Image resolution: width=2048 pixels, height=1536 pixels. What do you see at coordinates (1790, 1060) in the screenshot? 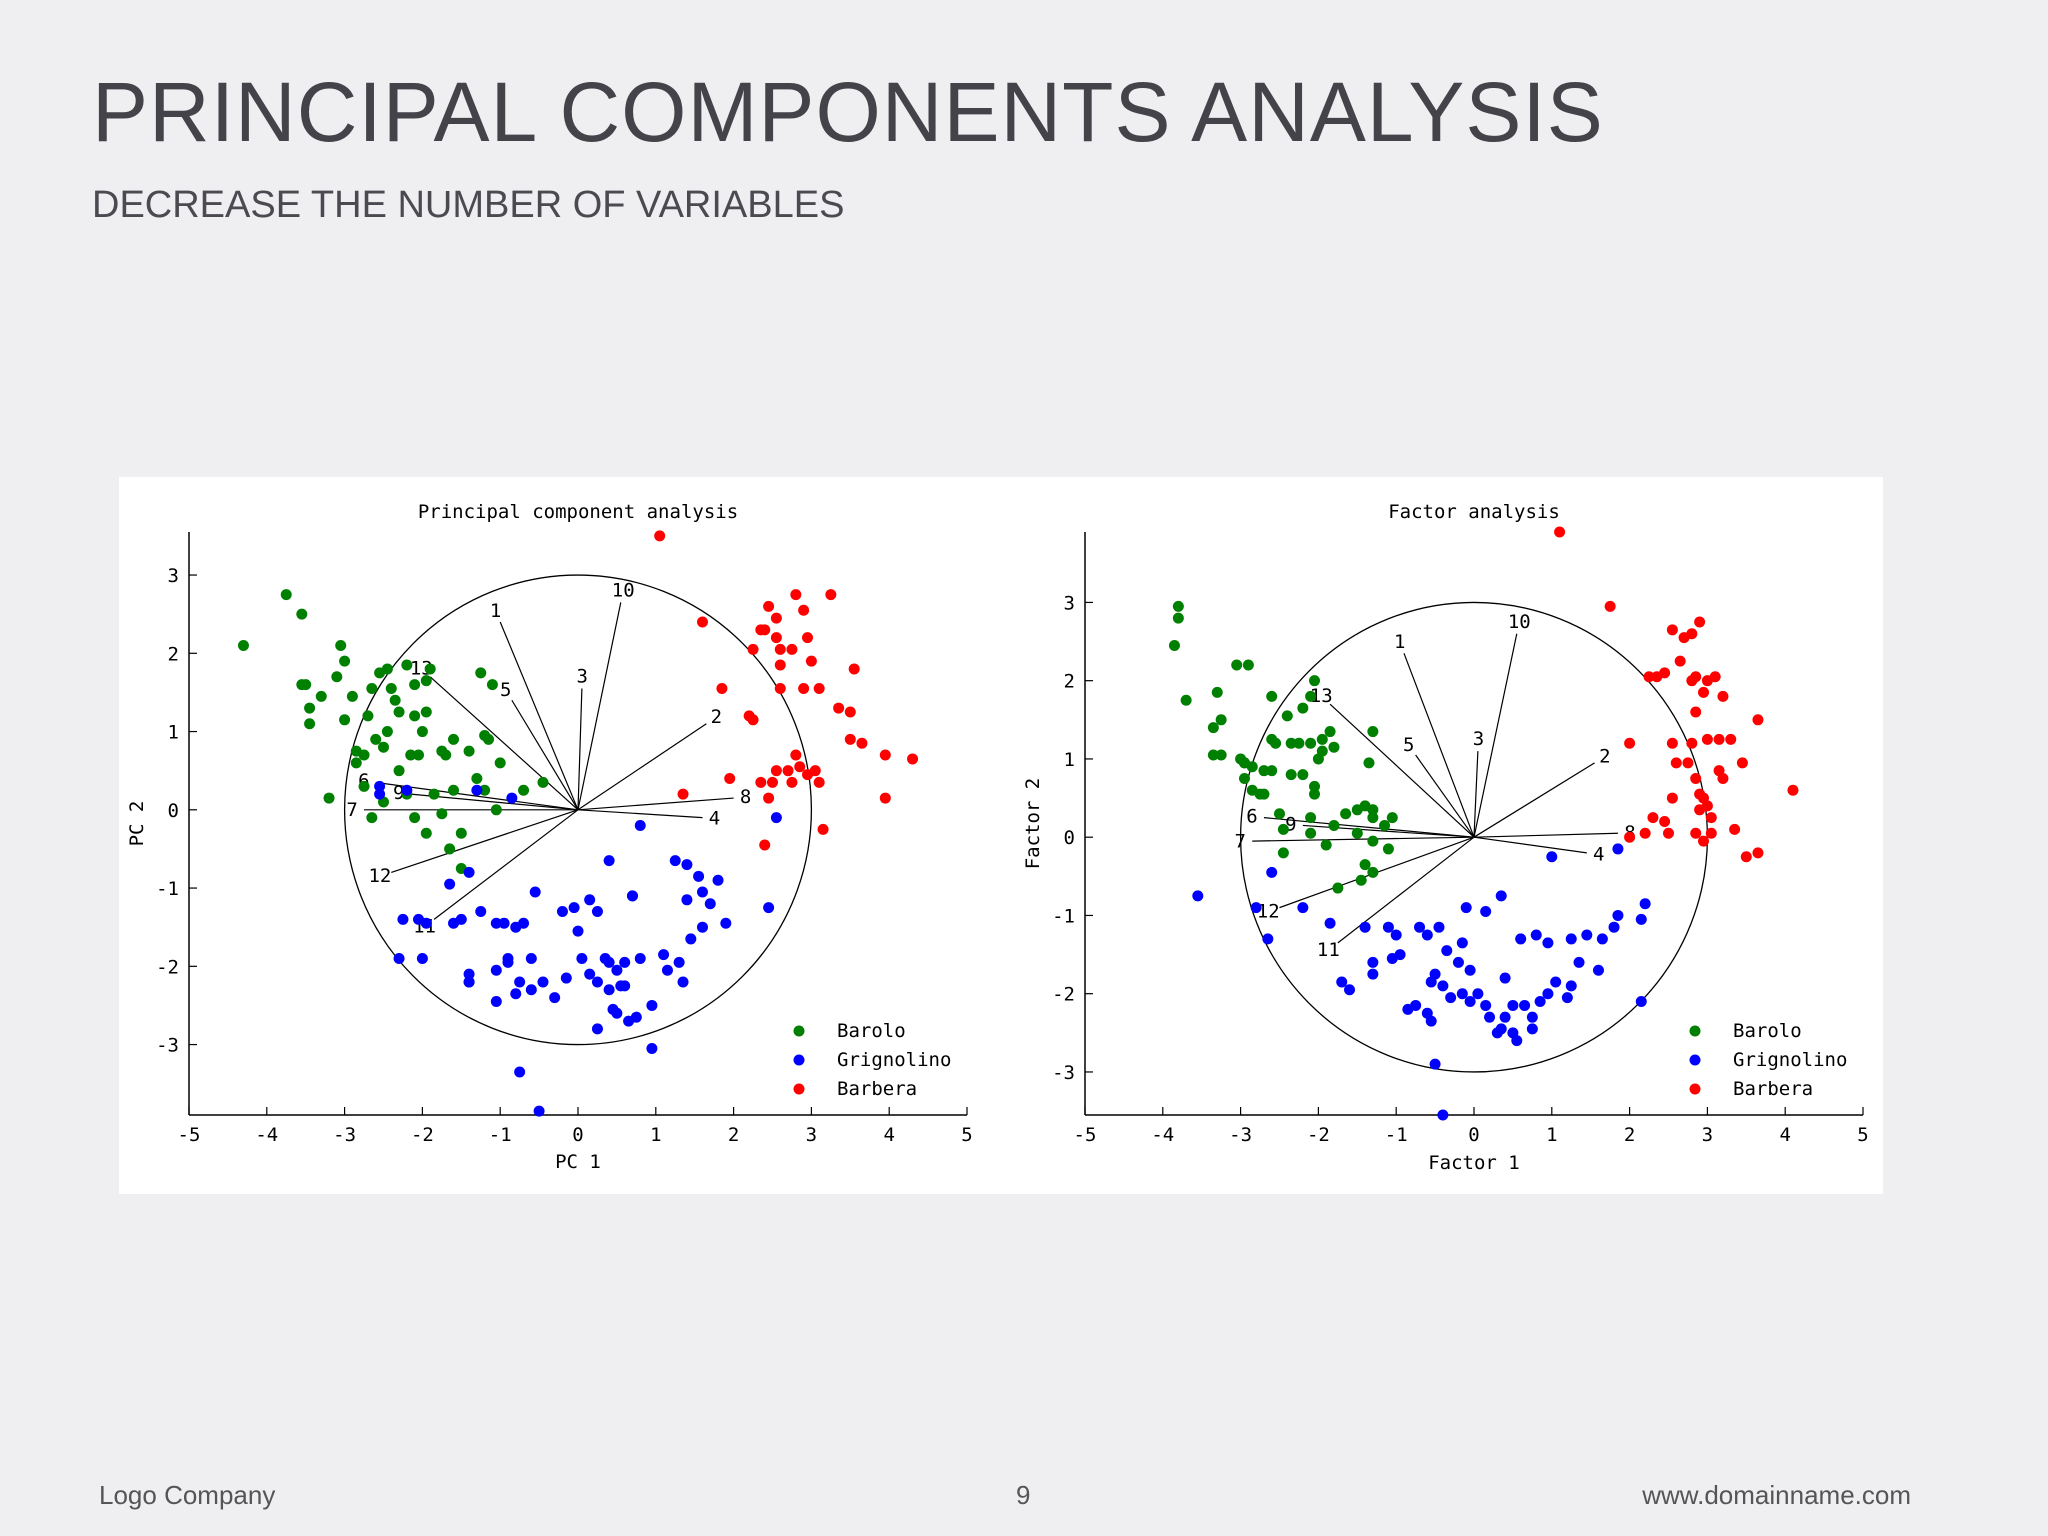
I see `legend-label-grignolino: Grignolino` at bounding box center [1790, 1060].